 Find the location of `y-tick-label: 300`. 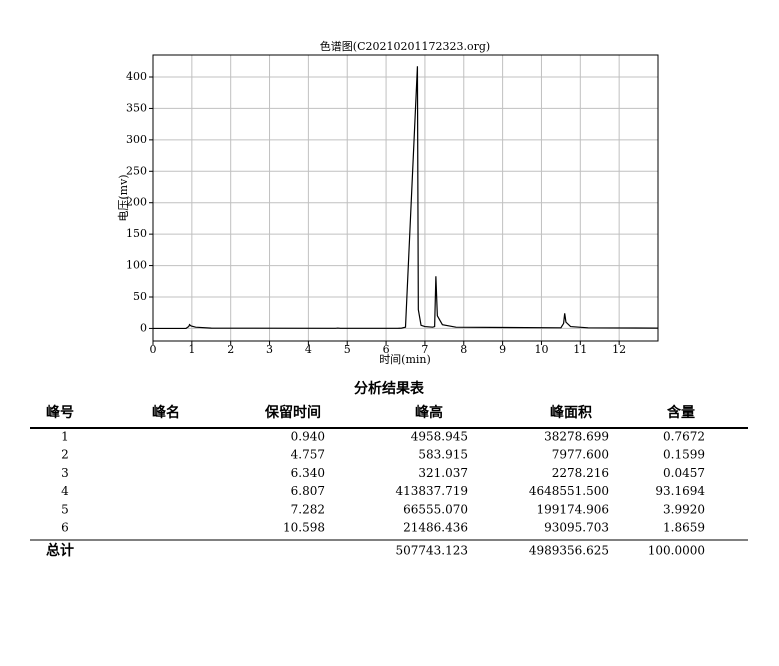

y-tick-label: 300 is located at coordinates (136, 139).